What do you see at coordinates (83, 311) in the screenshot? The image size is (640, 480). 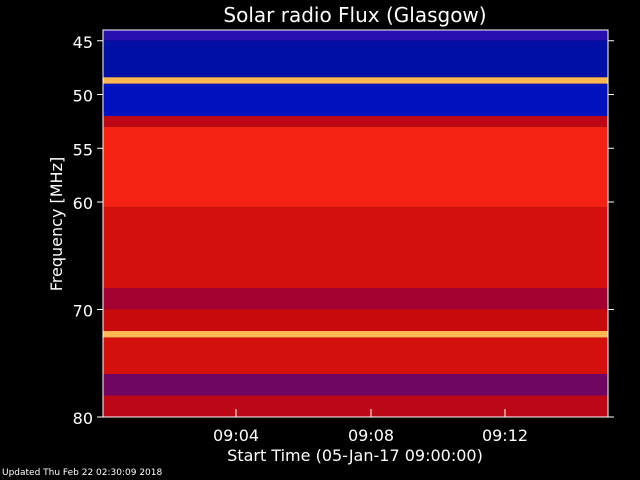 I see `y-tick-label: 70` at bounding box center [83, 311].